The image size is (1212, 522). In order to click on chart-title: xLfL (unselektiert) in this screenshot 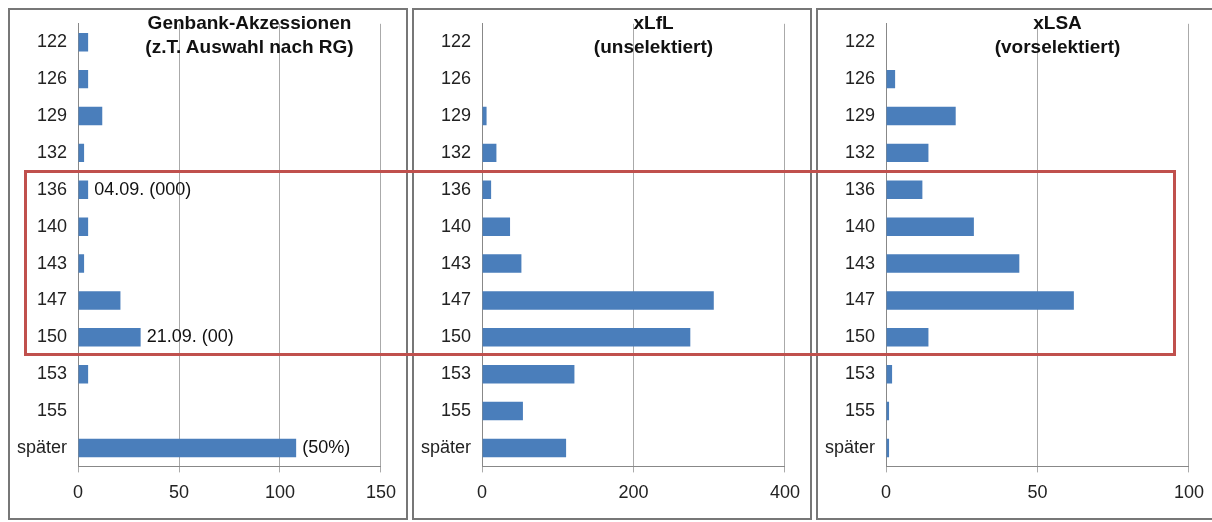, I will do `click(653, 34)`.